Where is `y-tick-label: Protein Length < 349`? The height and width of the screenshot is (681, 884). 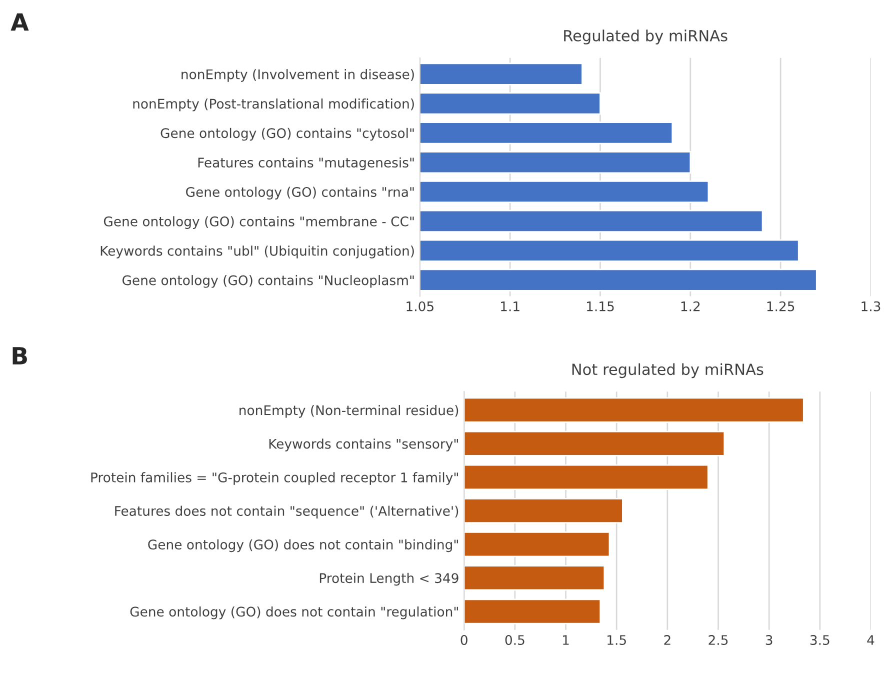
y-tick-label: Protein Length < 349 is located at coordinates (389, 579).